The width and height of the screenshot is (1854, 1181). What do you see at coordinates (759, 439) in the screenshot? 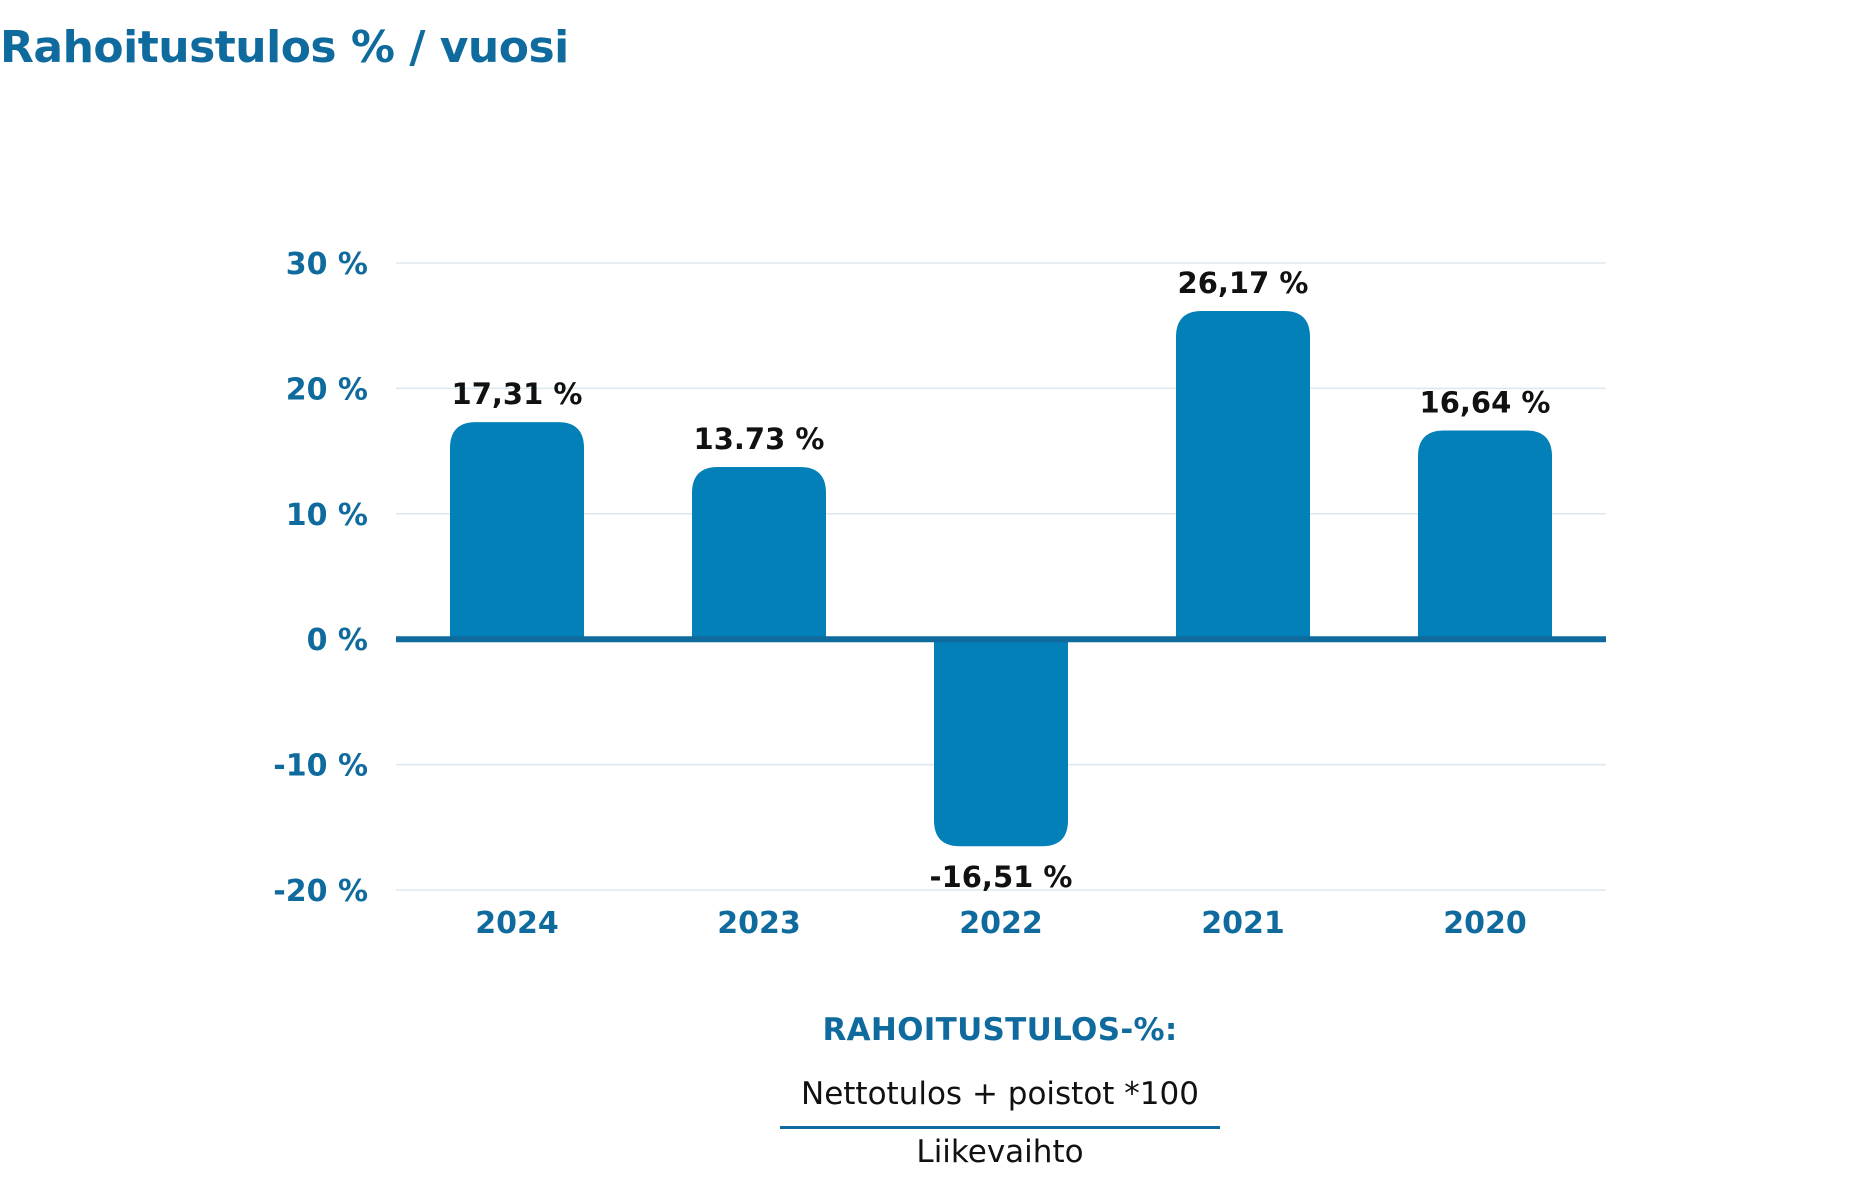
I see `data-label: 13.73 %` at bounding box center [759, 439].